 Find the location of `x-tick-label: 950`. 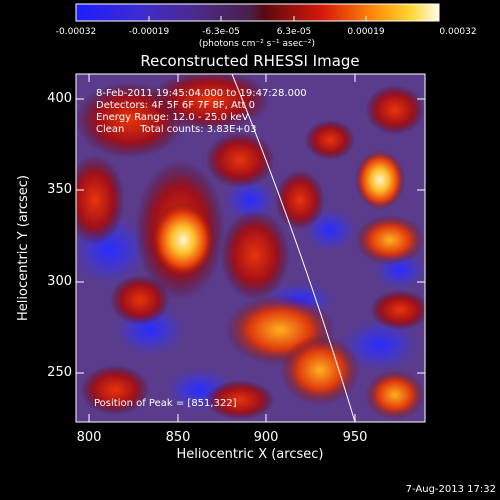

x-tick-label: 950 is located at coordinates (355, 437).